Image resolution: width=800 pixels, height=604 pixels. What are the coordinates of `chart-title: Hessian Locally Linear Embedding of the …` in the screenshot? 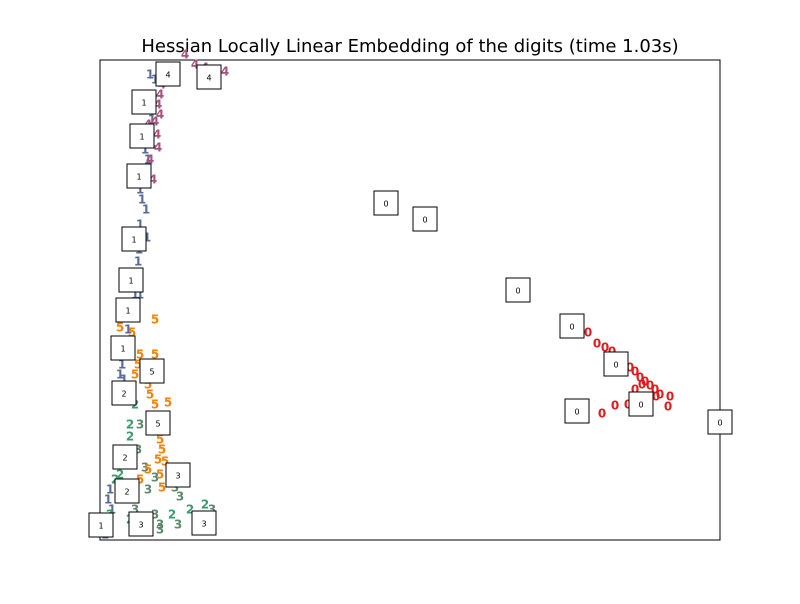 It's located at (409, 46).